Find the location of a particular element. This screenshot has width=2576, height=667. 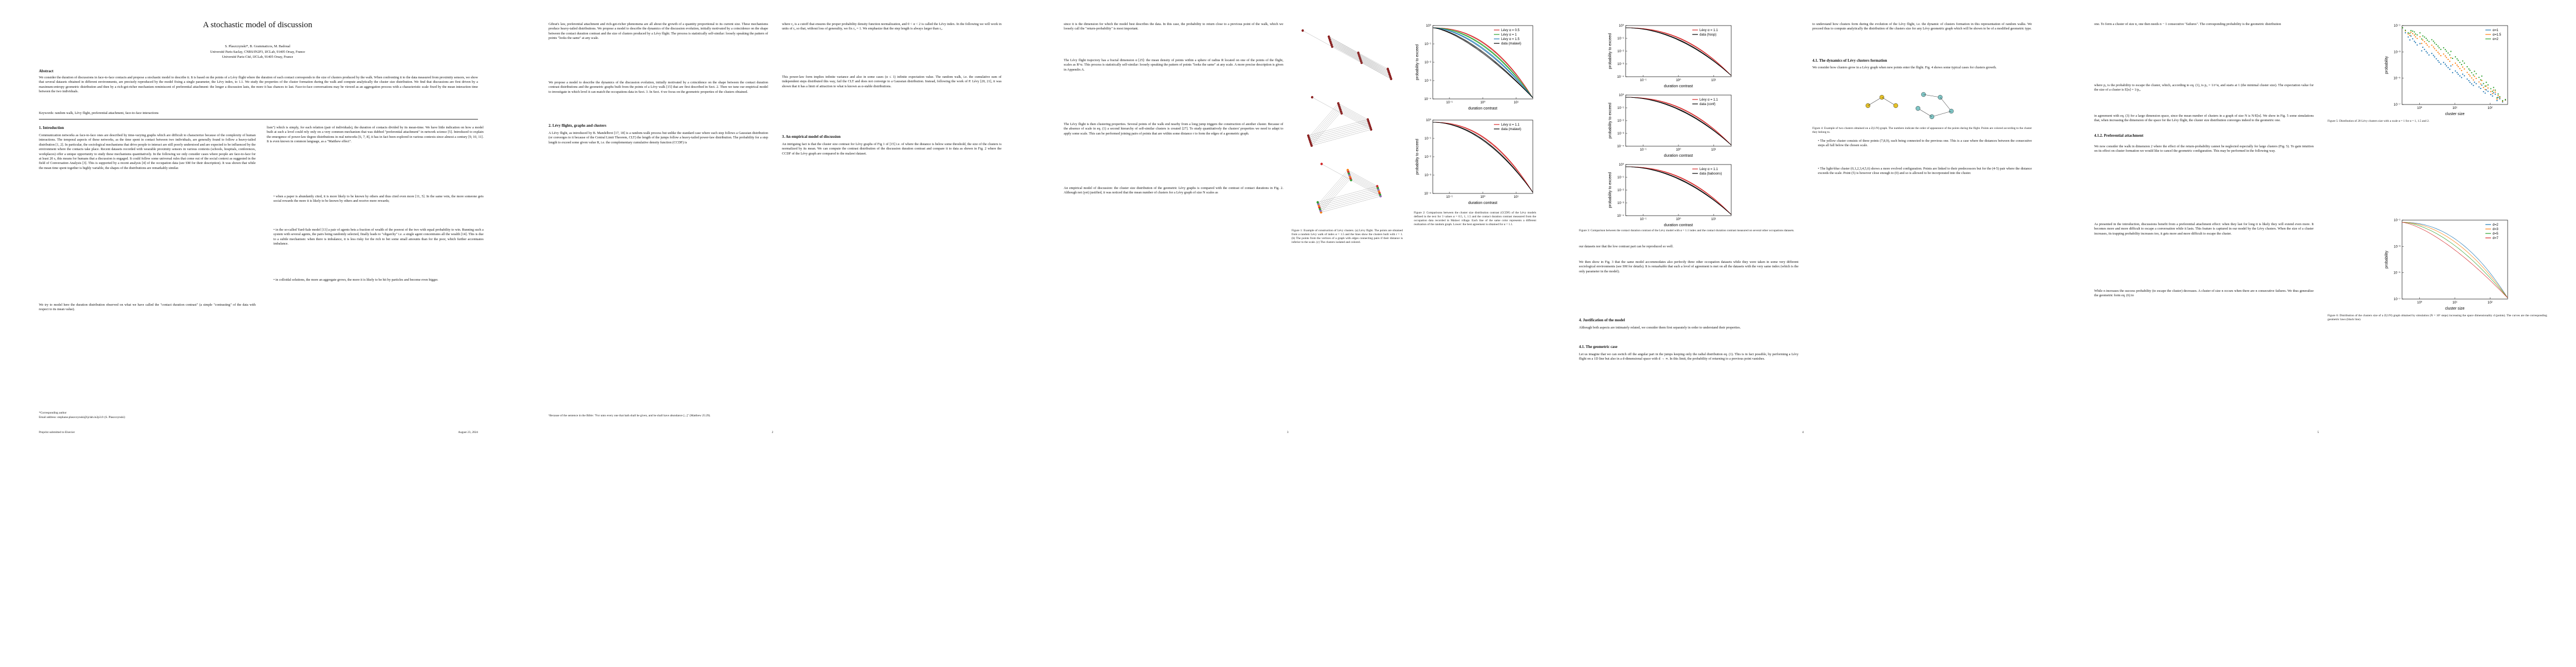

legend-label: Lévy α = 0.5 is located at coordinates (1510, 30).